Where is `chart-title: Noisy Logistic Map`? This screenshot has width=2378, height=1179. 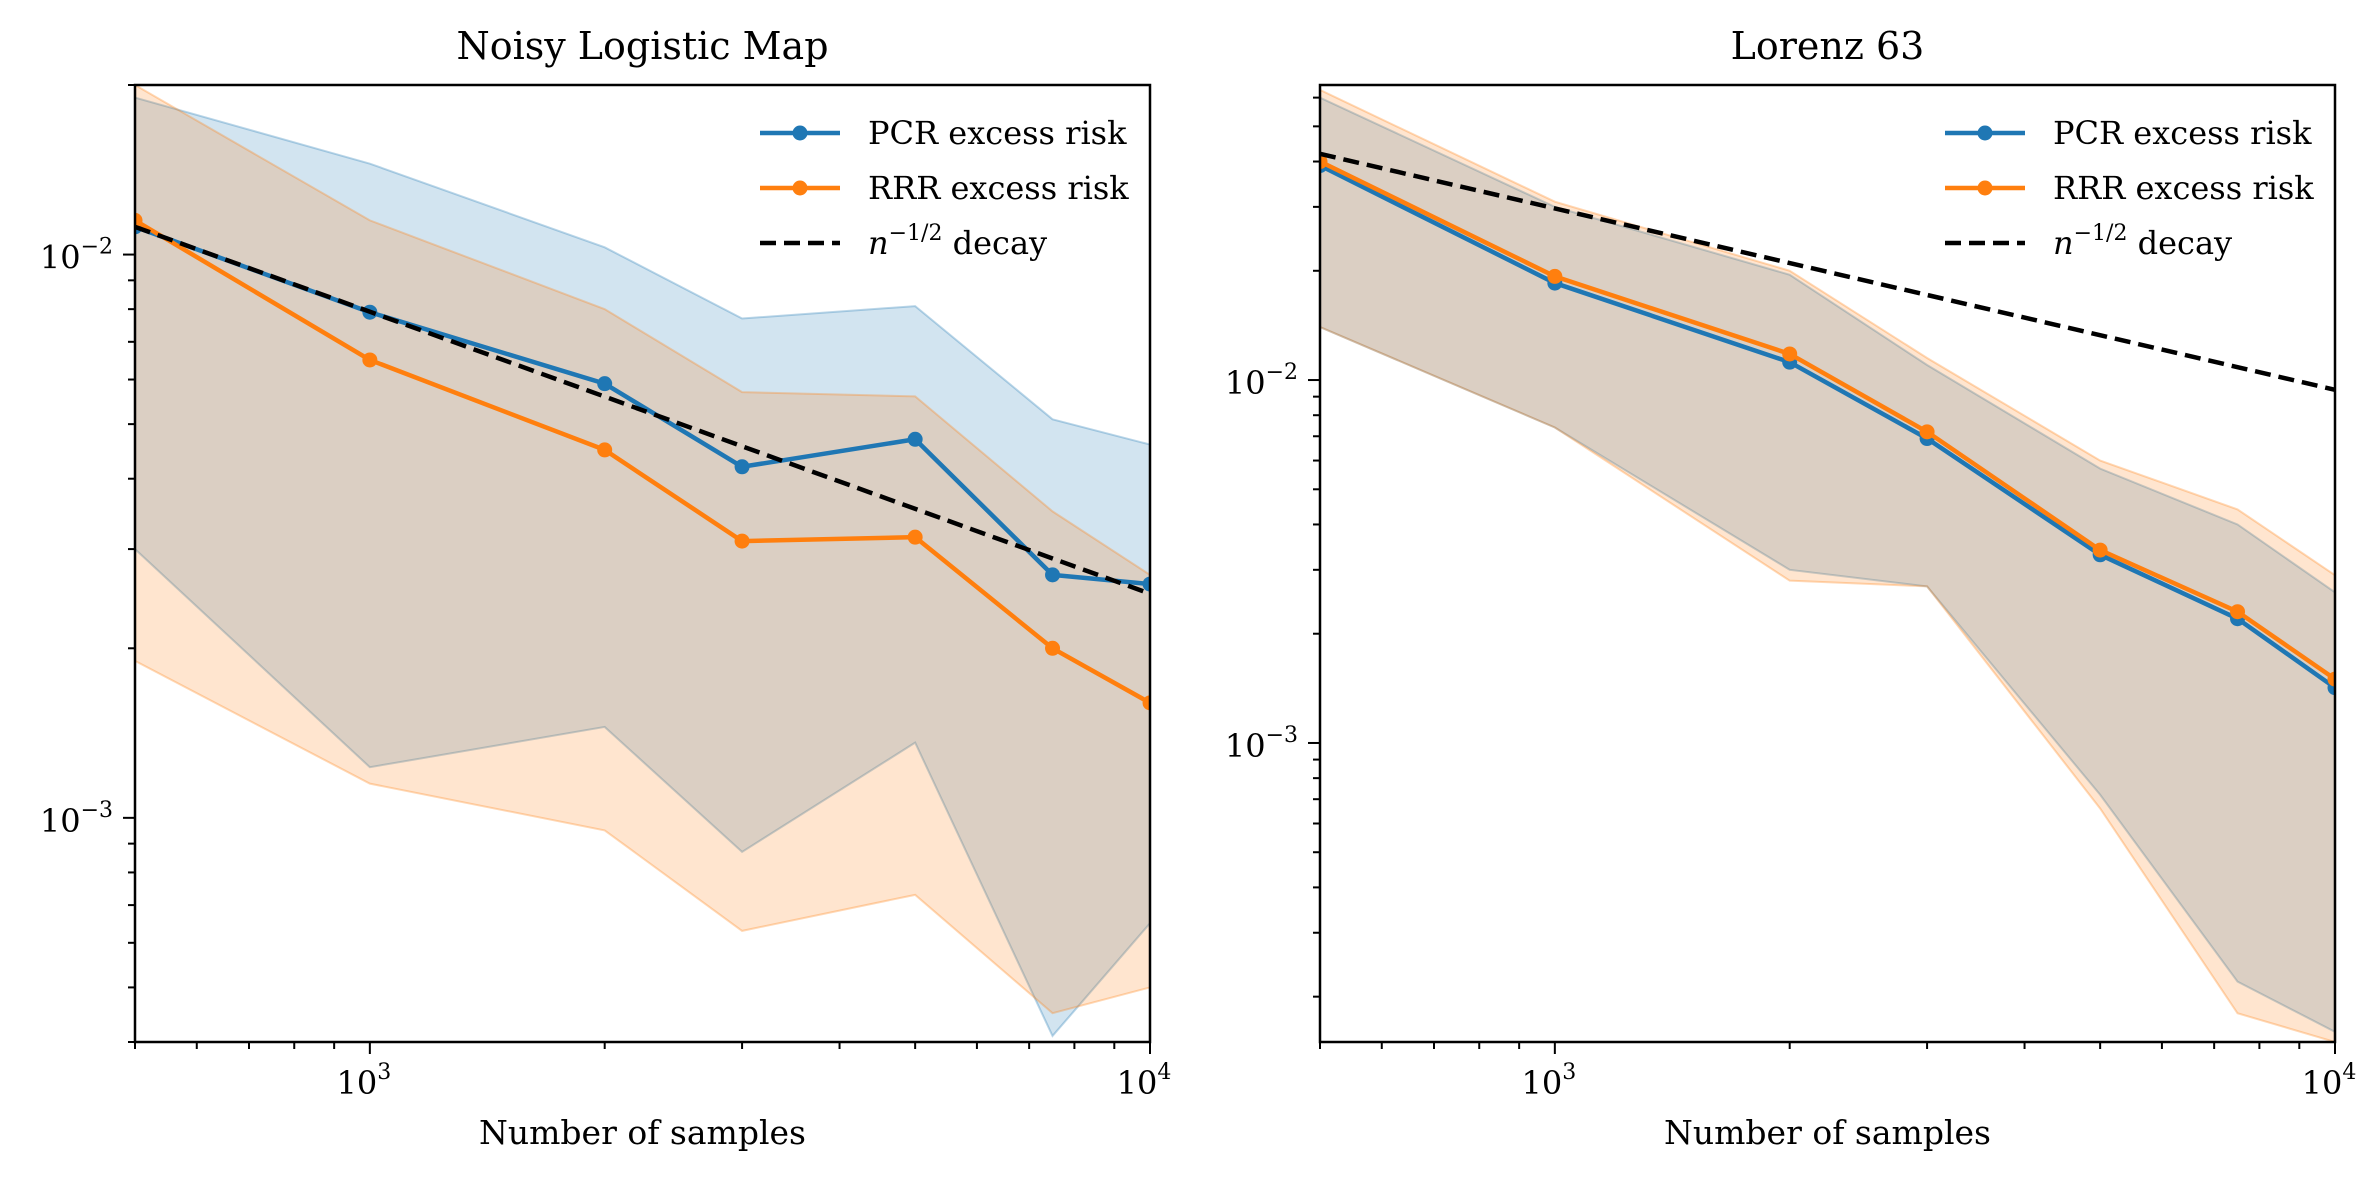
chart-title: Noisy Logistic Map is located at coordinates (642, 46).